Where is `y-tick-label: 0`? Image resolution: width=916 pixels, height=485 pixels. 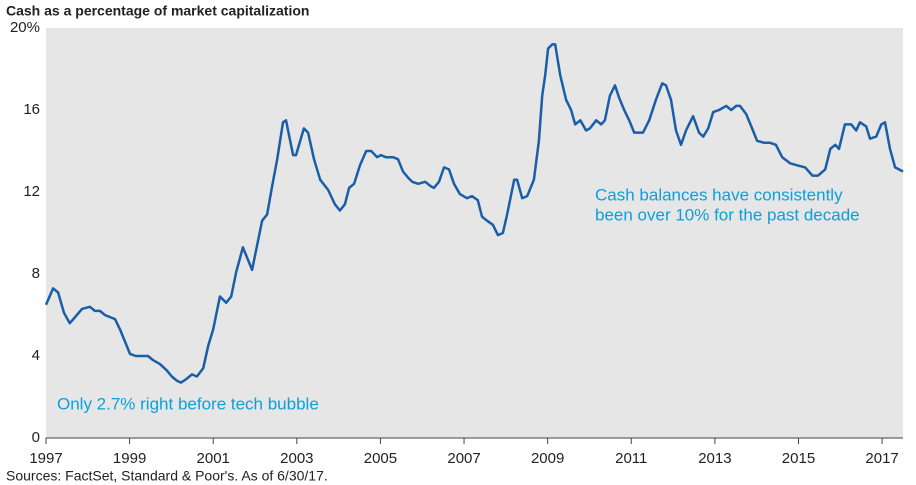 y-tick-label: 0 is located at coordinates (36, 437).